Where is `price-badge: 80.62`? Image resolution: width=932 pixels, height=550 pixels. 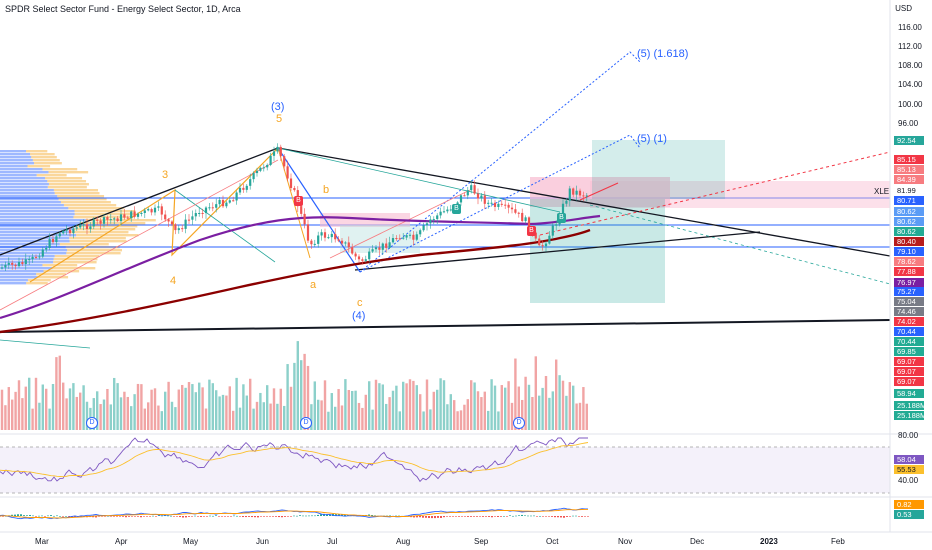 price-badge: 80.62 is located at coordinates (909, 231).